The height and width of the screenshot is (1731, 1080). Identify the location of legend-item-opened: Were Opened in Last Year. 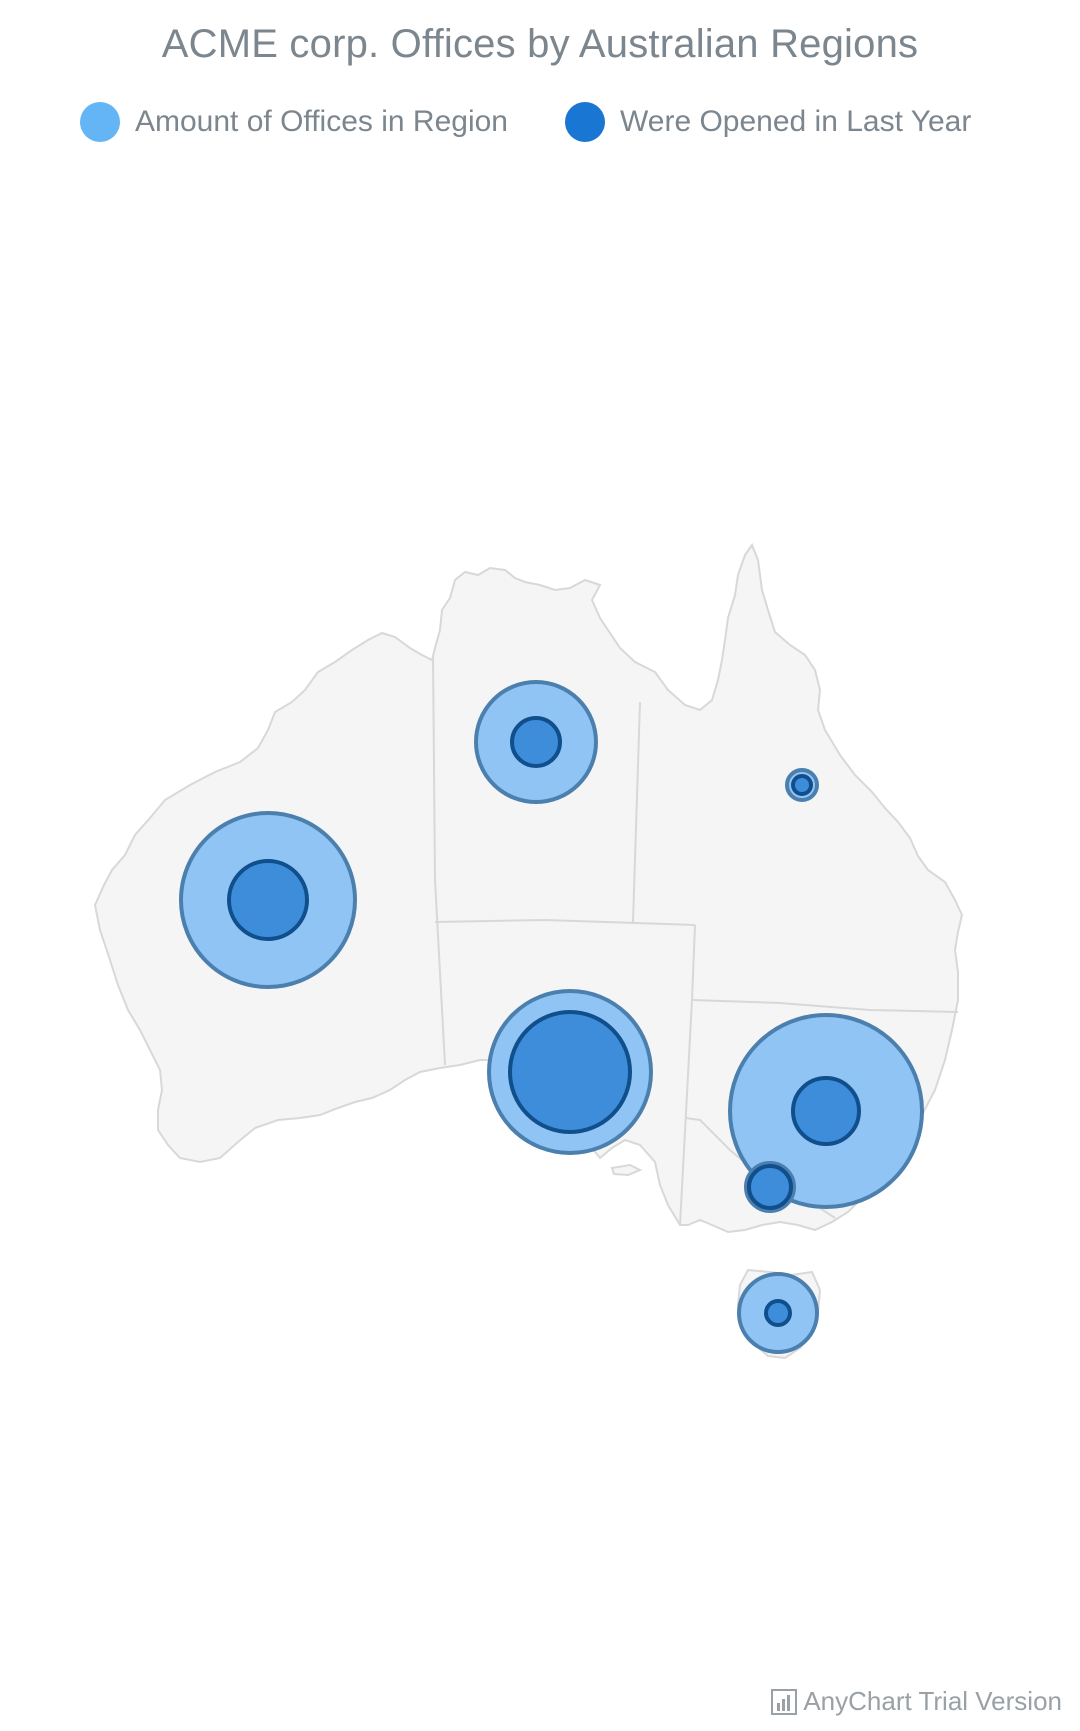
(768, 122).